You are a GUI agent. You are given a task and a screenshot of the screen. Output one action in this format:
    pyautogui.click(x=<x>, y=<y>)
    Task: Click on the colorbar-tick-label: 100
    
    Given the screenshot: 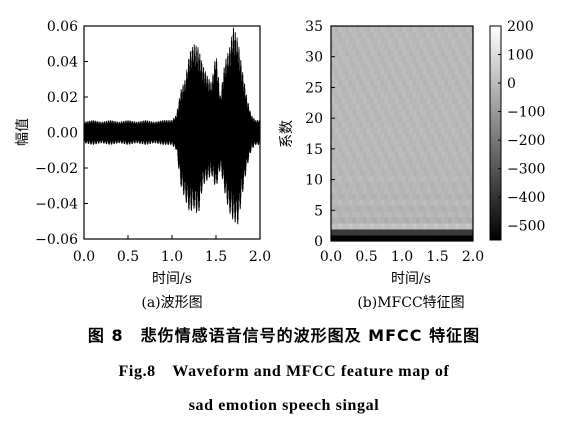 What is the action you would take?
    pyautogui.click(x=520, y=56)
    